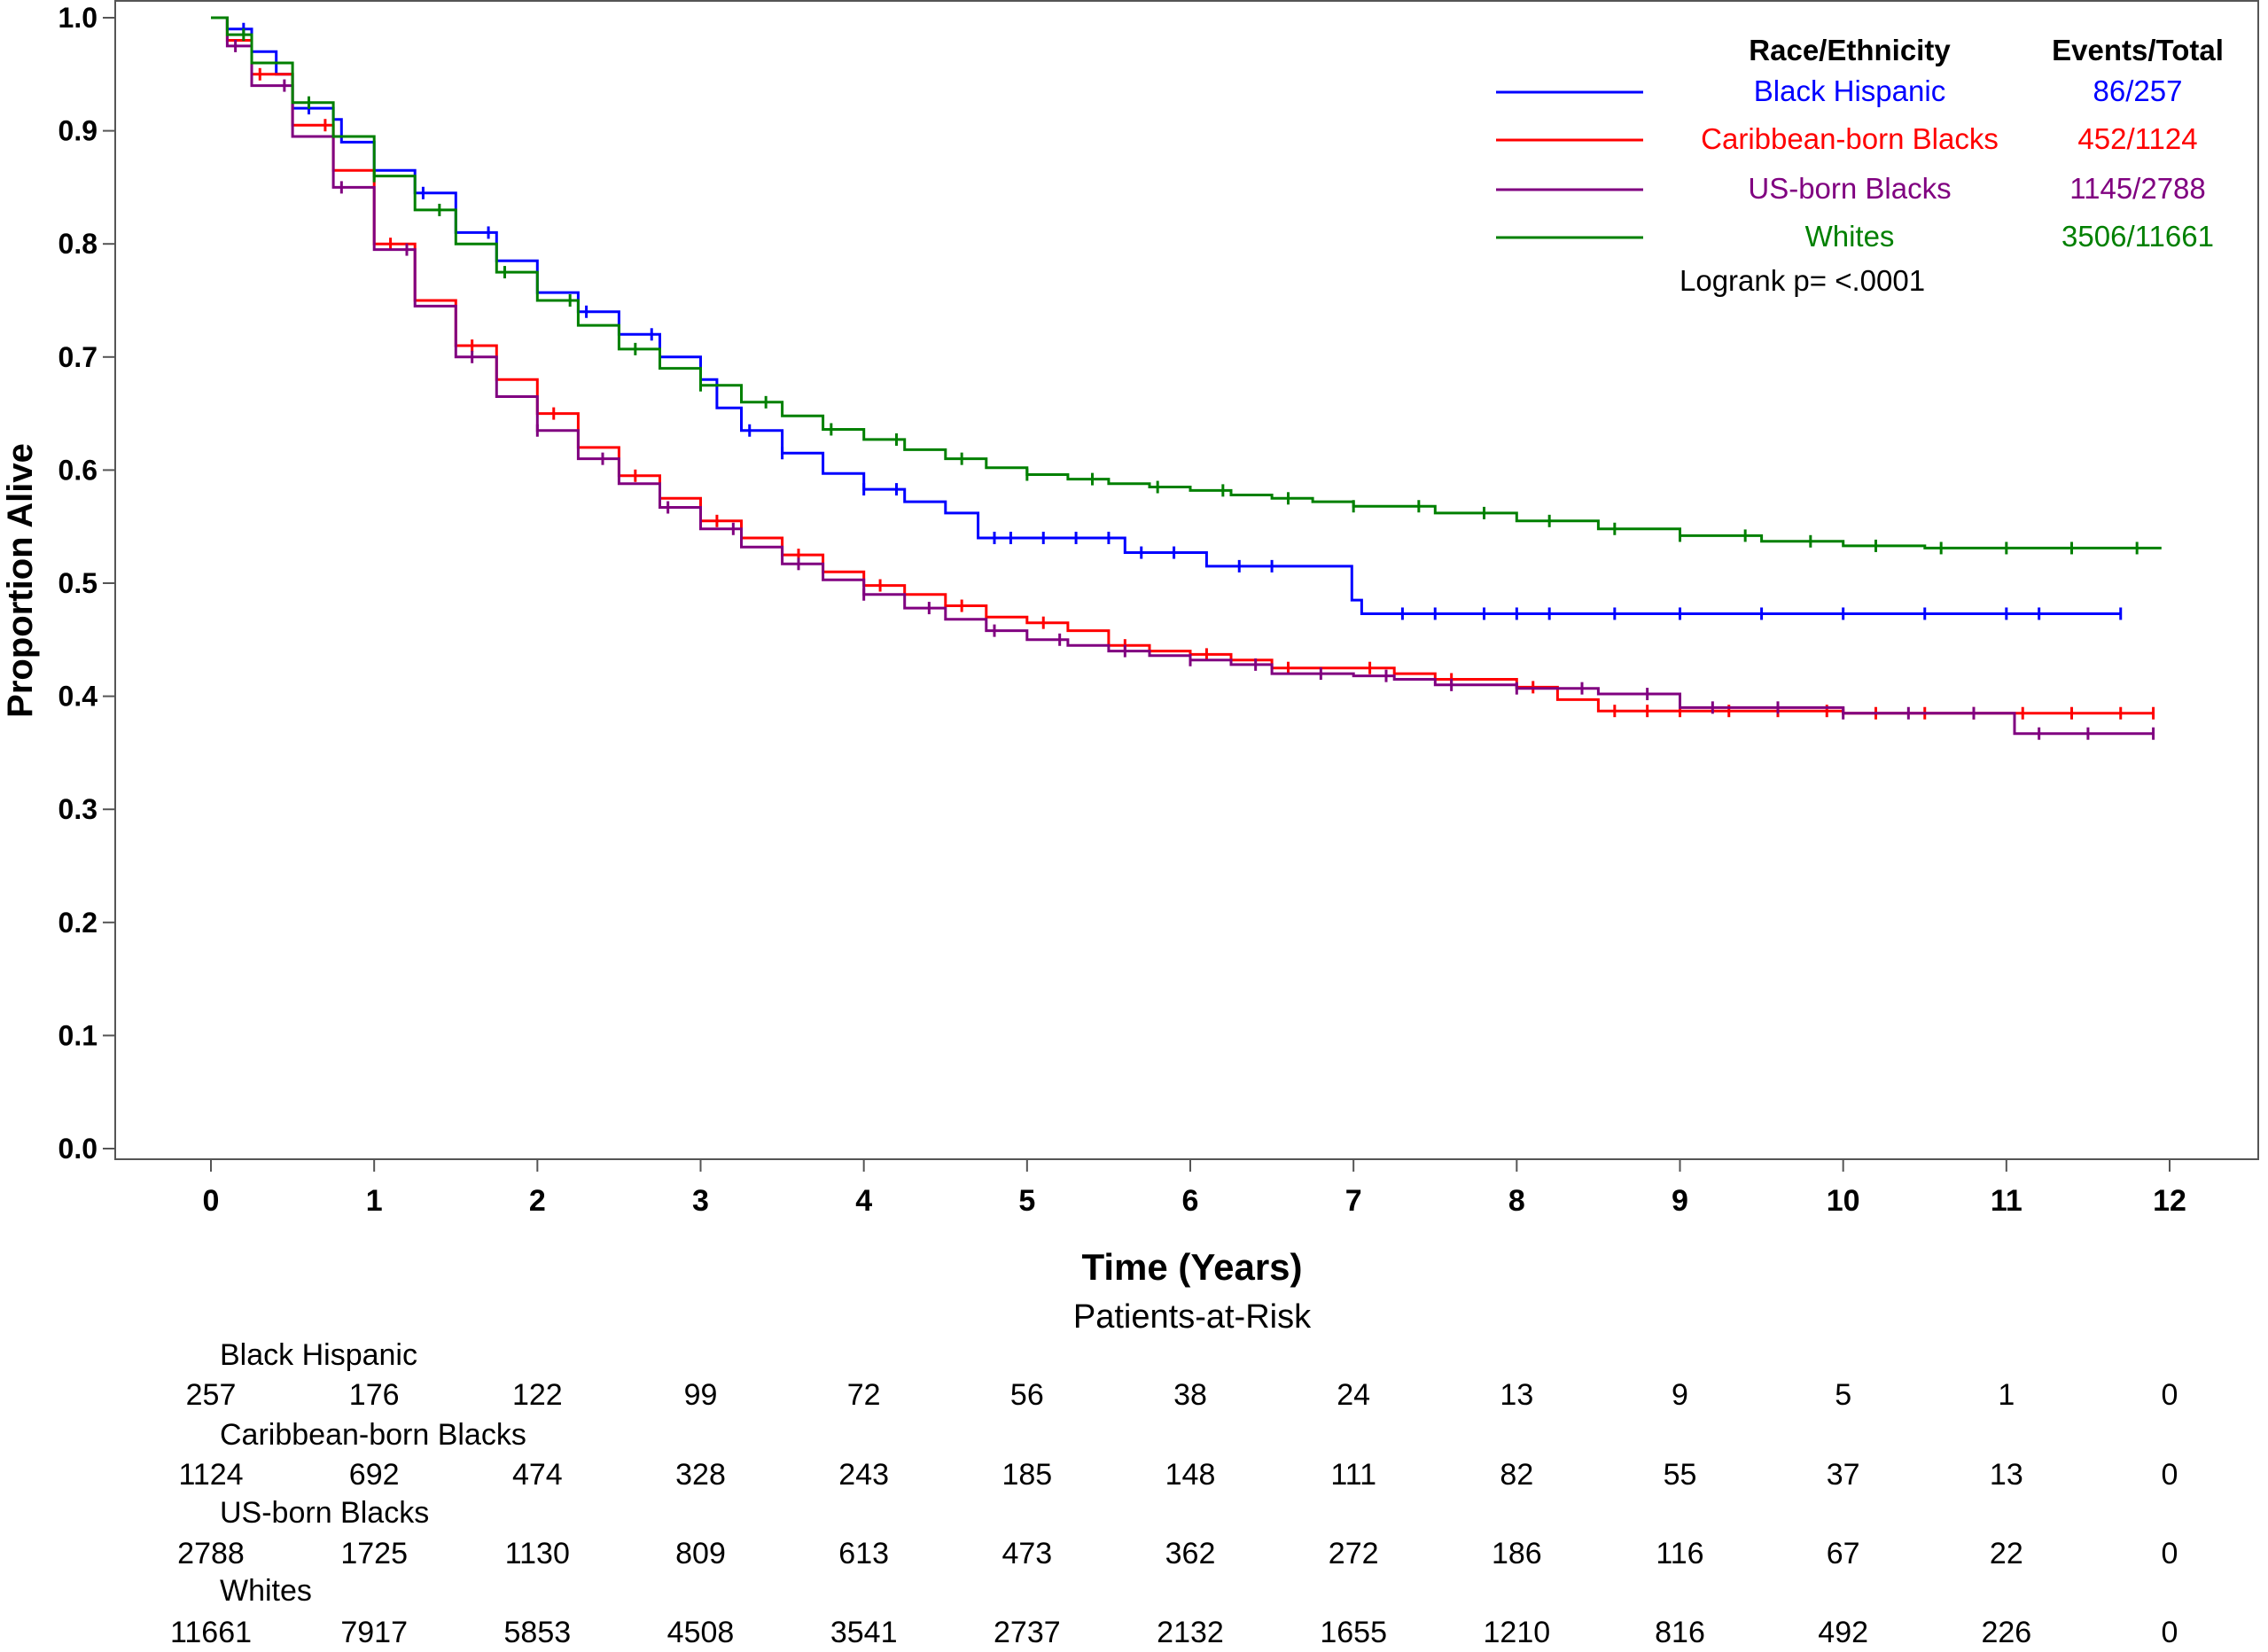 This screenshot has height=1652, width=2268. What do you see at coordinates (537, 1395) in the screenshot?
I see `at-risk-value-0-2: 122` at bounding box center [537, 1395].